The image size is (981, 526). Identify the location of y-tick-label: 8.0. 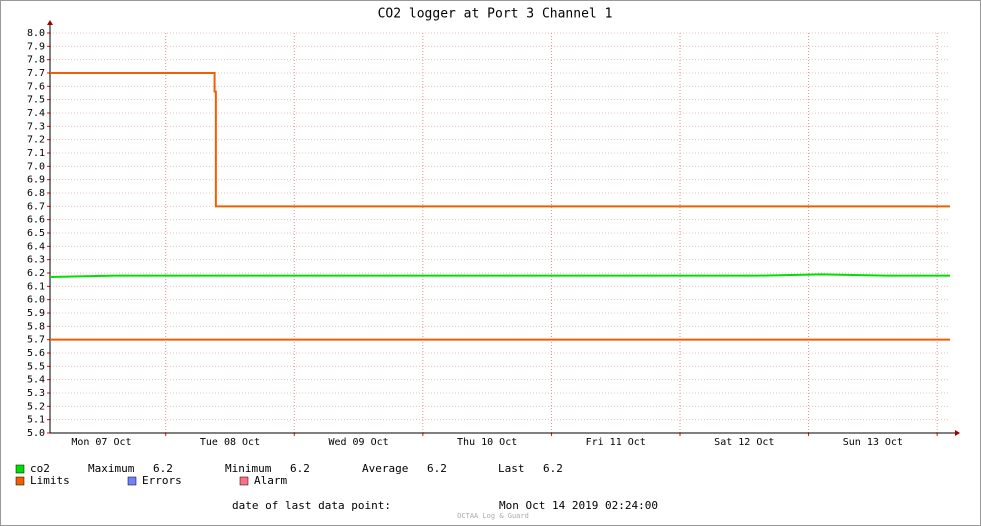
(36, 33).